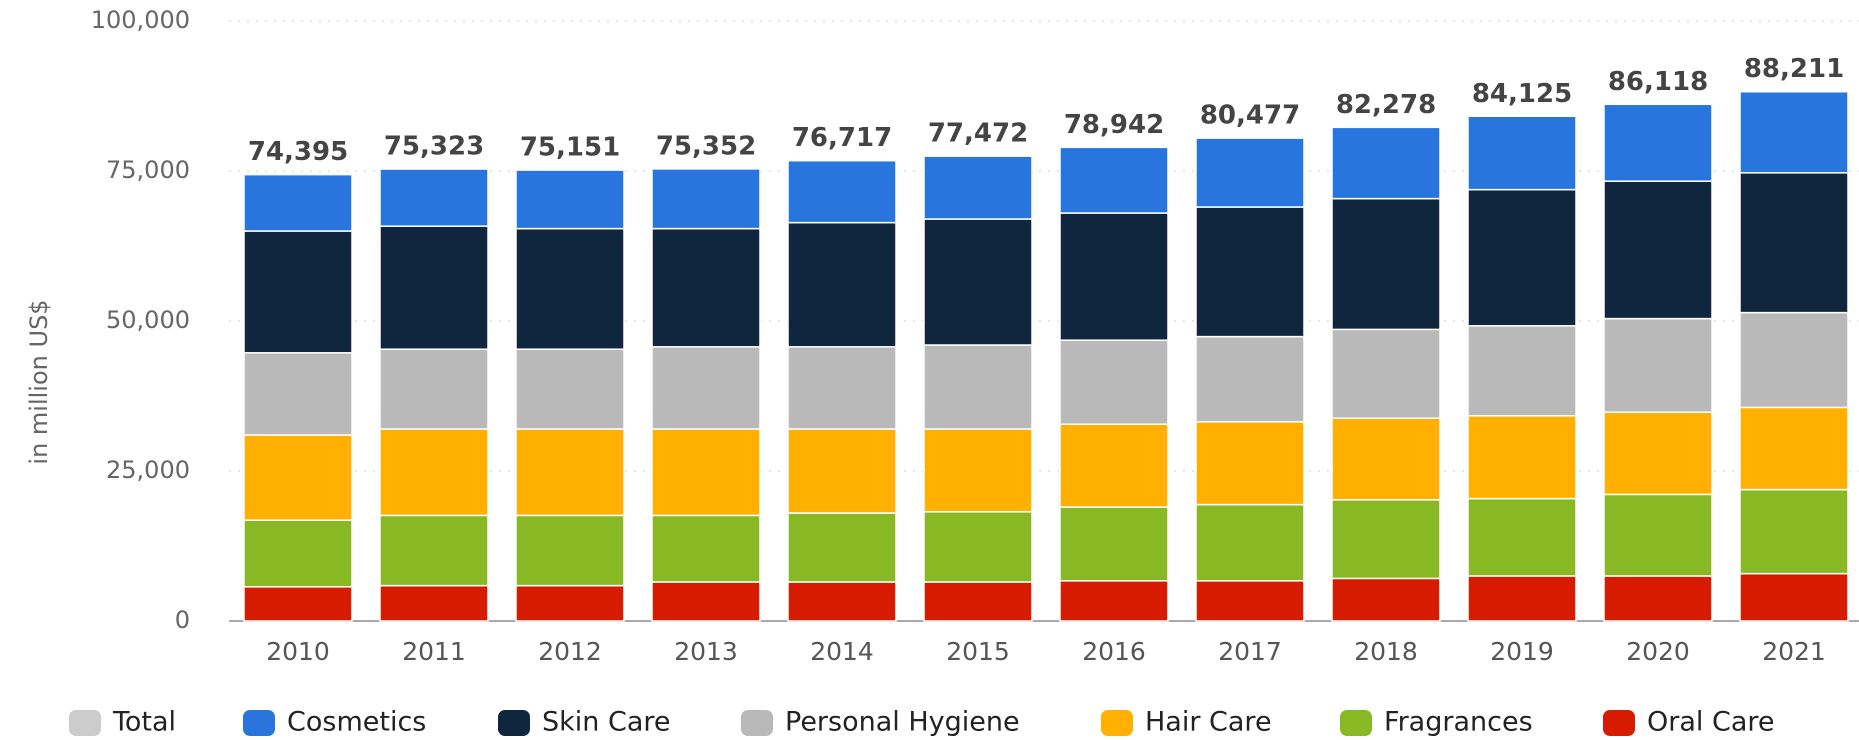 The height and width of the screenshot is (740, 1859). I want to click on legend-label: Skin Care, so click(606, 722).